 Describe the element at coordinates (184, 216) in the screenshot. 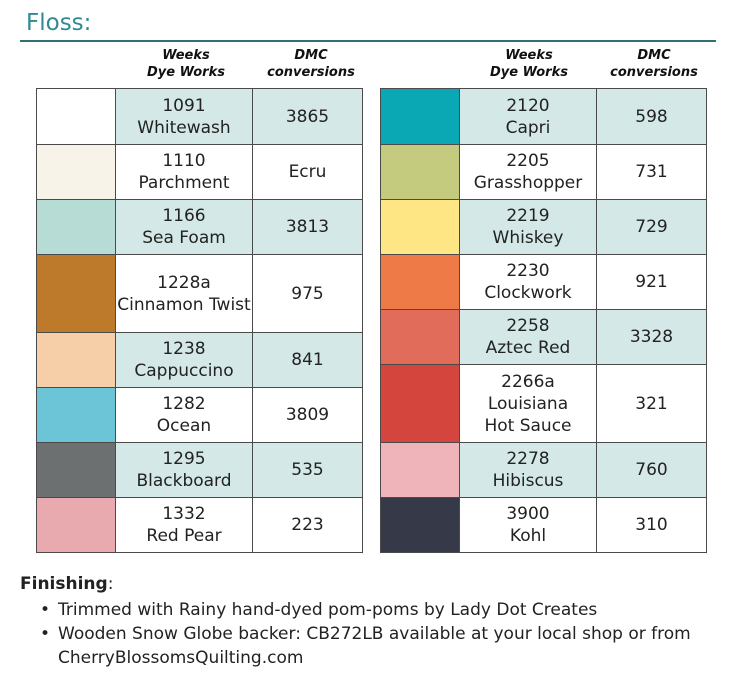

I see `floss-number: 1166` at that location.